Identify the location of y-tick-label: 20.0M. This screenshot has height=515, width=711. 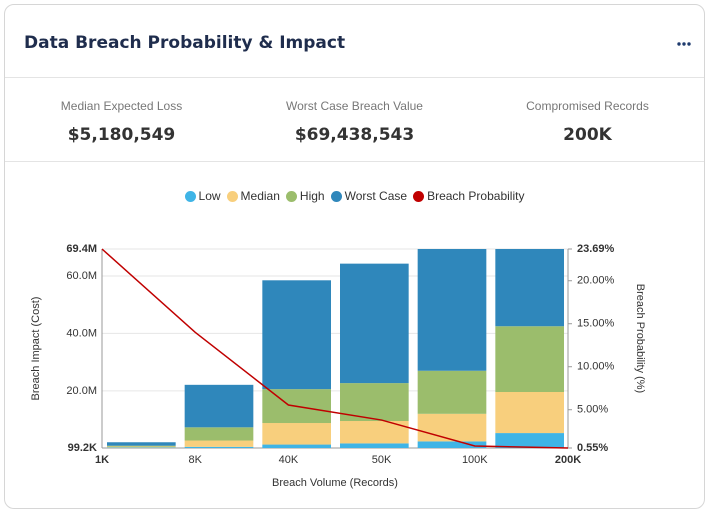
(81, 391).